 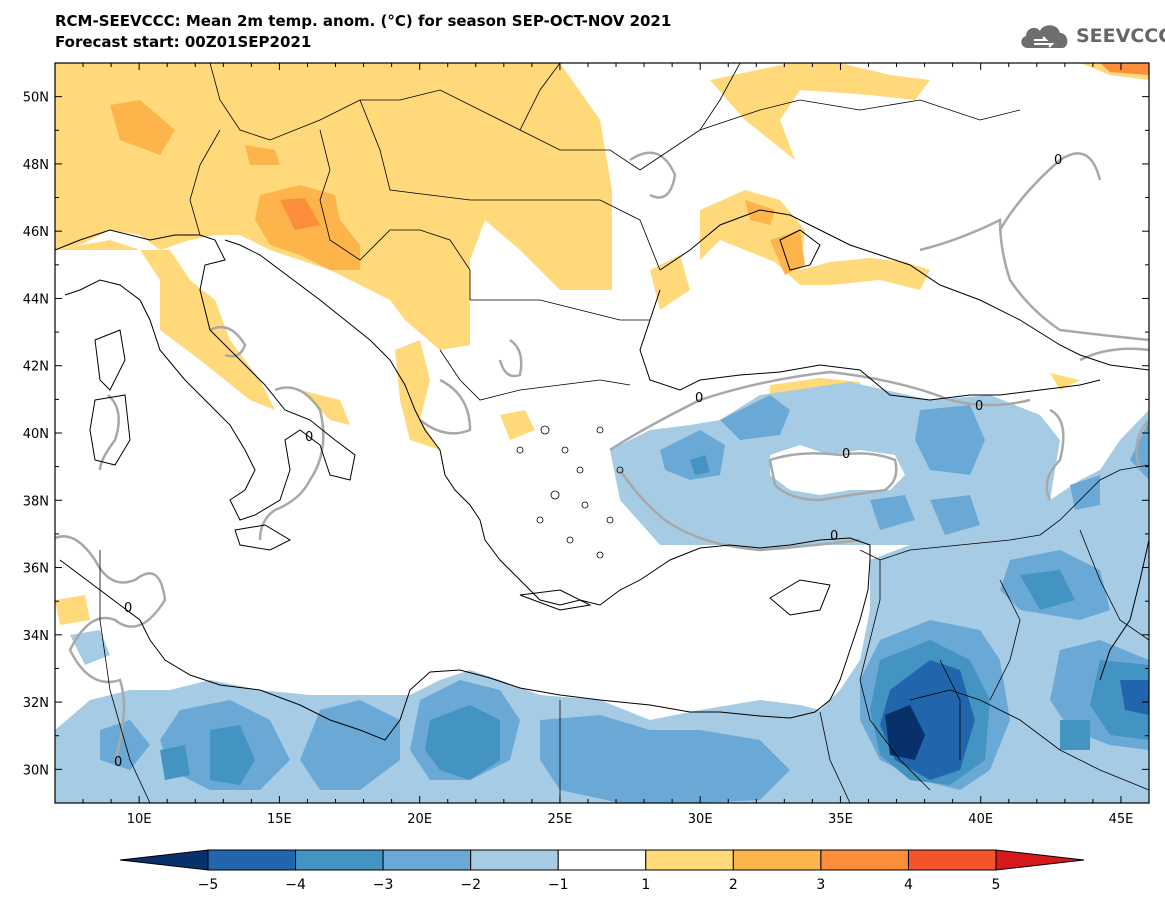 I want to click on colorbar-label: 5, so click(x=996, y=885).